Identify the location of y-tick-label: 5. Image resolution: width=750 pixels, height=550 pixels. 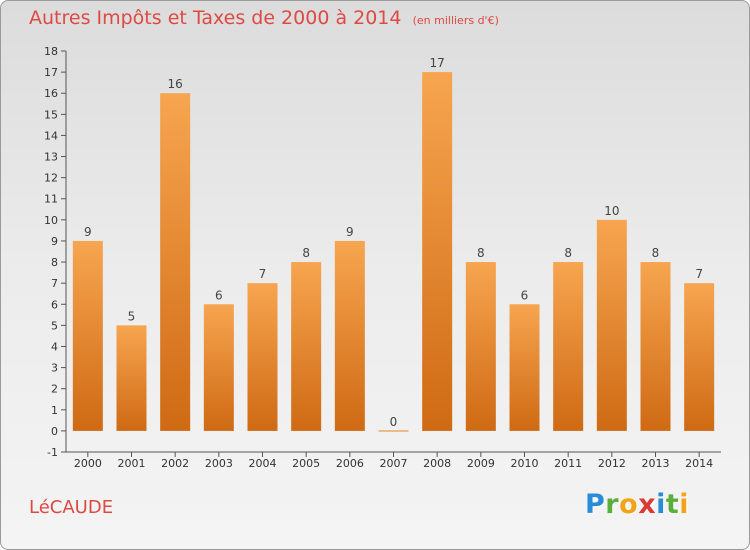
(54, 325).